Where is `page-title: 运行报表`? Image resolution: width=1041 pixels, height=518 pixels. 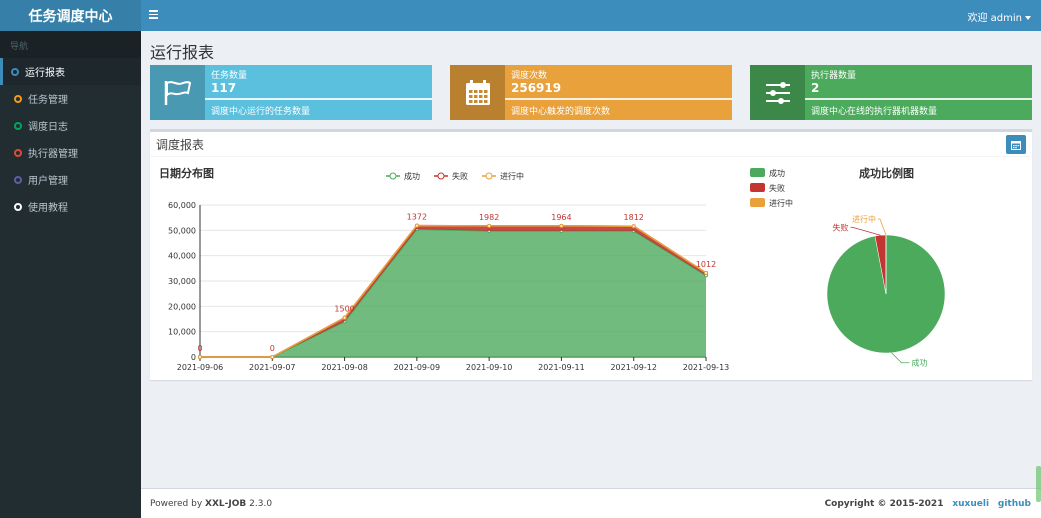 page-title: 运行报表 is located at coordinates (182, 52).